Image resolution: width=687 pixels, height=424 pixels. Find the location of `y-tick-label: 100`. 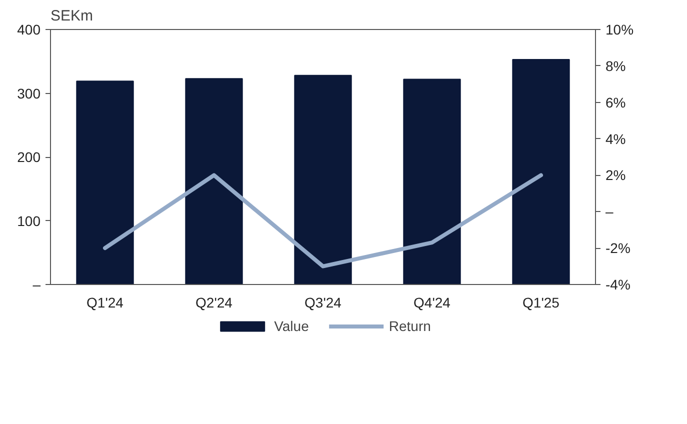

y-tick-label: 100 is located at coordinates (29, 220).